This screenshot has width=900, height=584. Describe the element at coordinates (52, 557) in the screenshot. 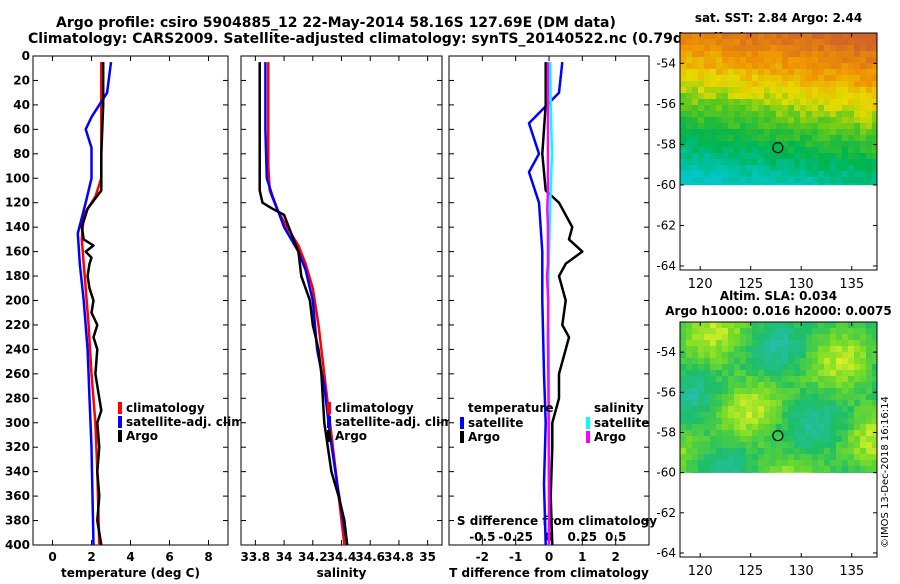

I see `x-tick-label: 0` at that location.